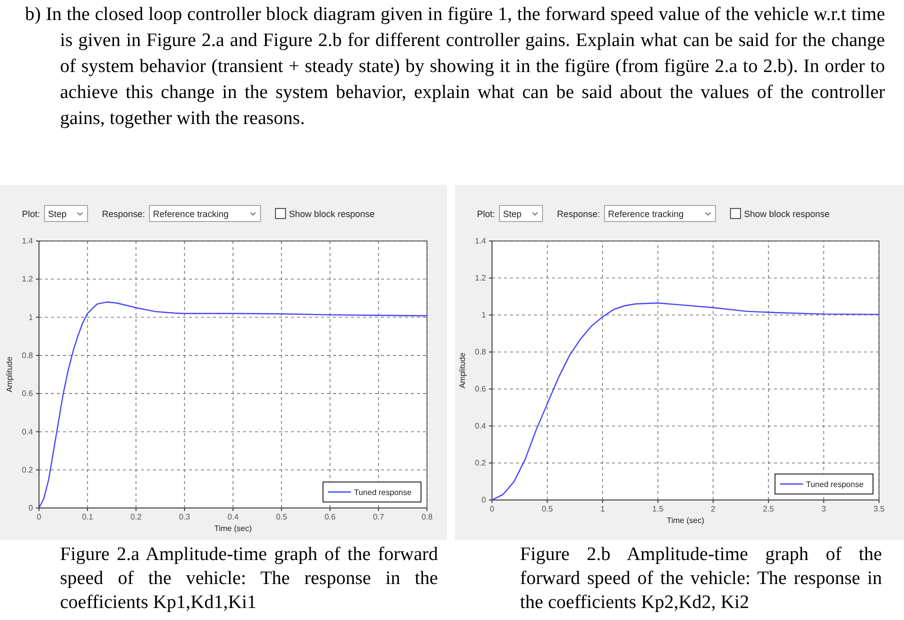 The height and width of the screenshot is (620, 904). What do you see at coordinates (484, 500) in the screenshot?
I see `y-tick-label: 0` at bounding box center [484, 500].